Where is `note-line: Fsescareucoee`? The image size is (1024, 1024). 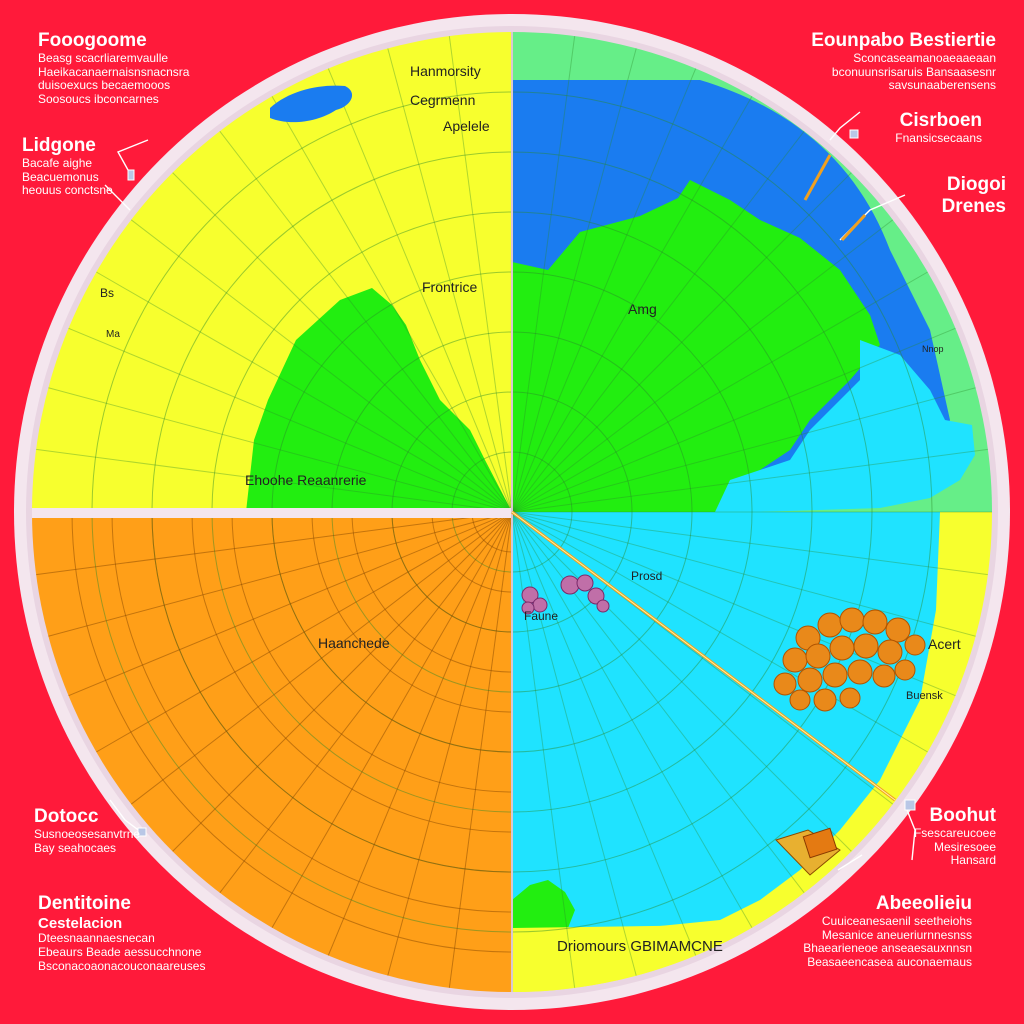 note-line: Fsescareucoee is located at coordinates (954, 832).